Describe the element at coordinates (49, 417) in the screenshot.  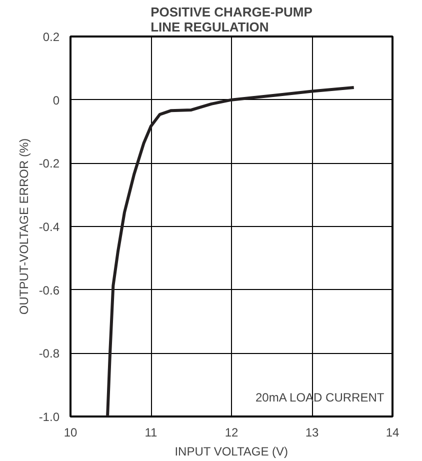
I see `y-tick-label: -1.0` at that location.